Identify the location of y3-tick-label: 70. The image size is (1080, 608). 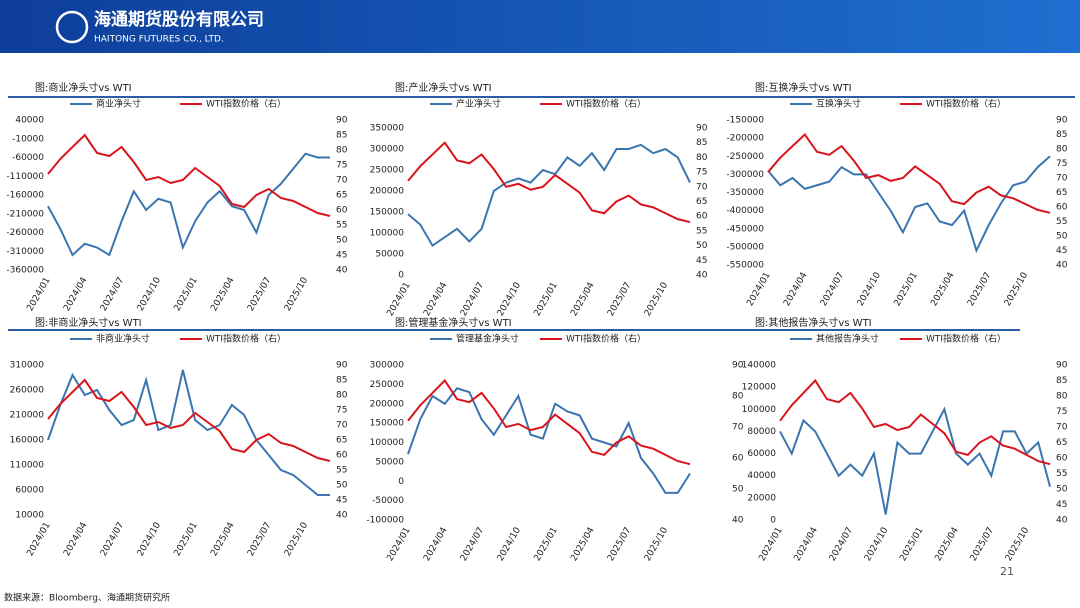
(738, 428).